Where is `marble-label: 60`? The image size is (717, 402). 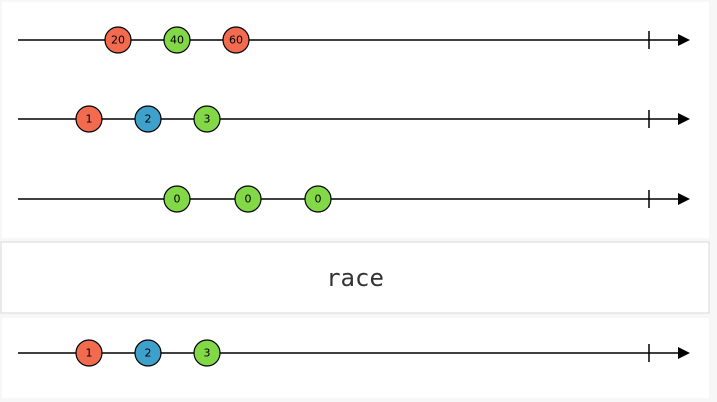 marble-label: 60 is located at coordinates (236, 40).